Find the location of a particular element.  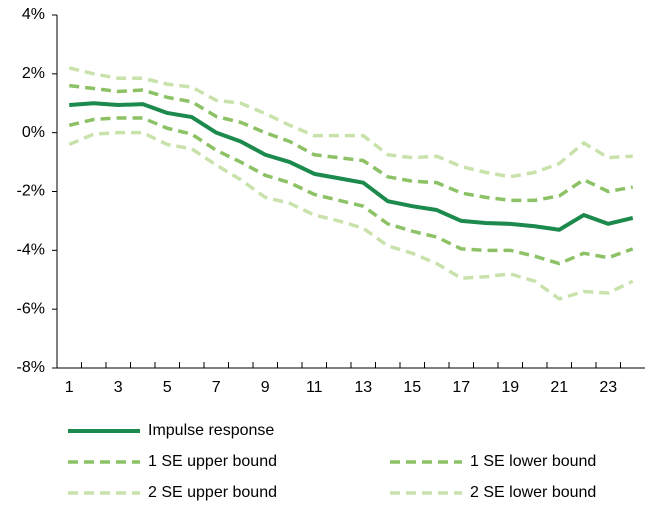

legend-label: 1 SE lower bound is located at coordinates (533, 461).